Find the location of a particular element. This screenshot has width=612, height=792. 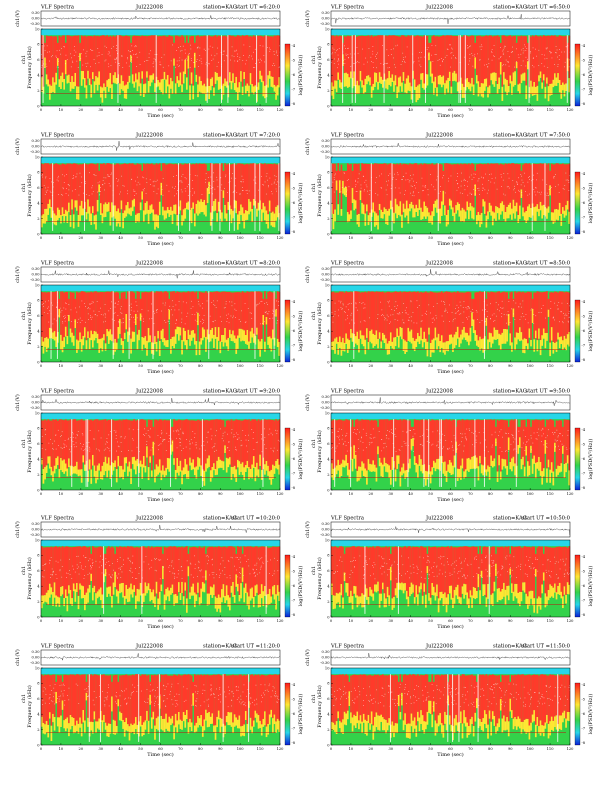

xtick-label: 120 is located at coordinates (571, 238).